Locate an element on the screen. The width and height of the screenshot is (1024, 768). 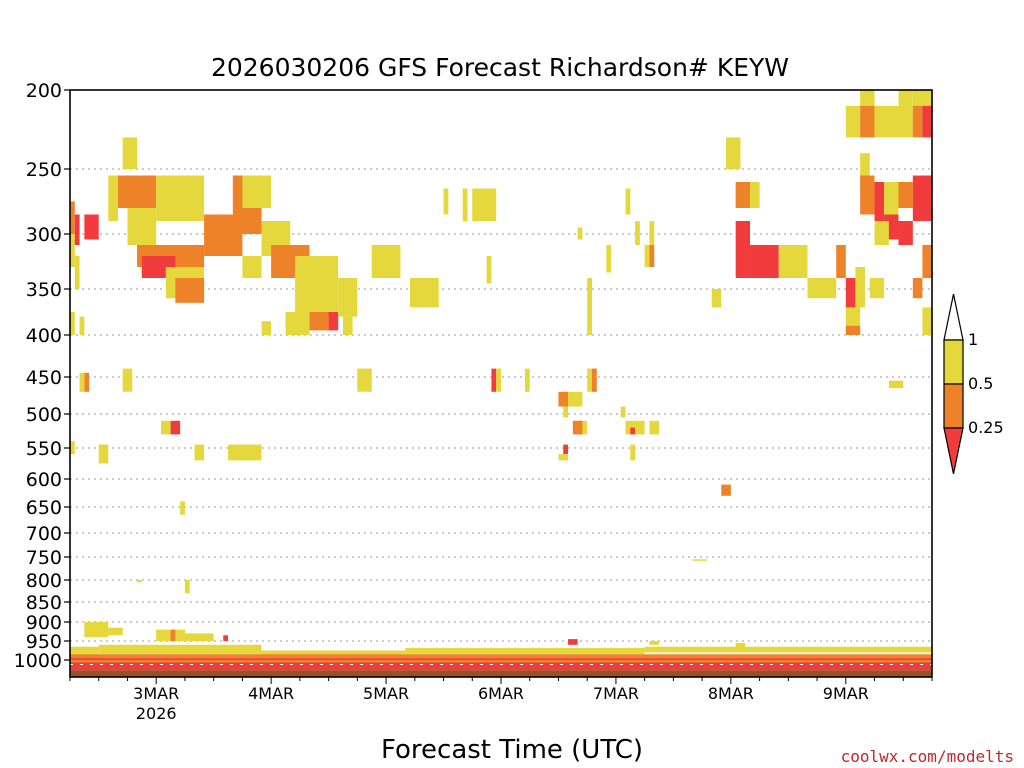
x-tick-label: 9MAR is located at coordinates (846, 693).